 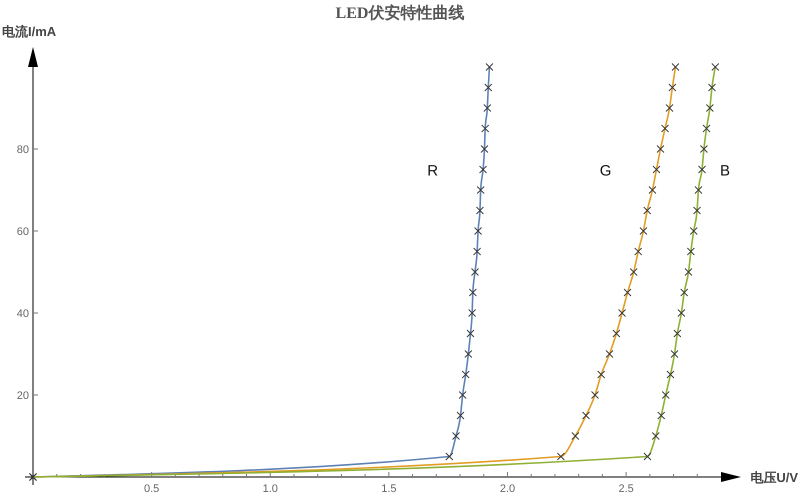 I want to click on chart-title: LED伏安特性曲线, so click(x=400, y=12).